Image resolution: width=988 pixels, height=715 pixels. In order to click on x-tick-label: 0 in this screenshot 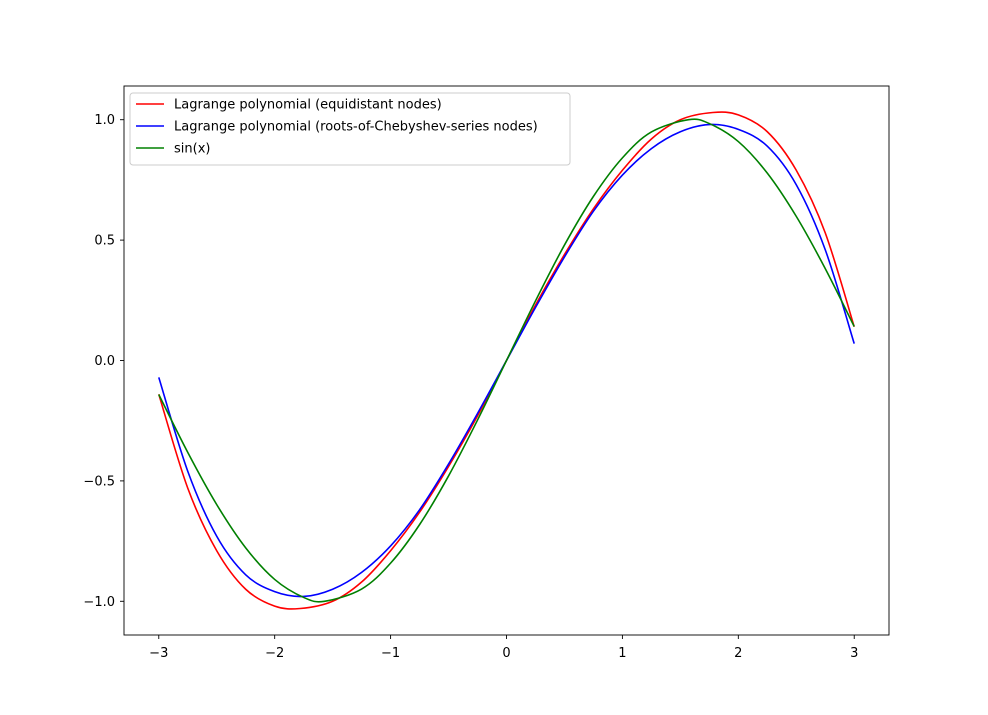, I will do `click(506, 653)`.